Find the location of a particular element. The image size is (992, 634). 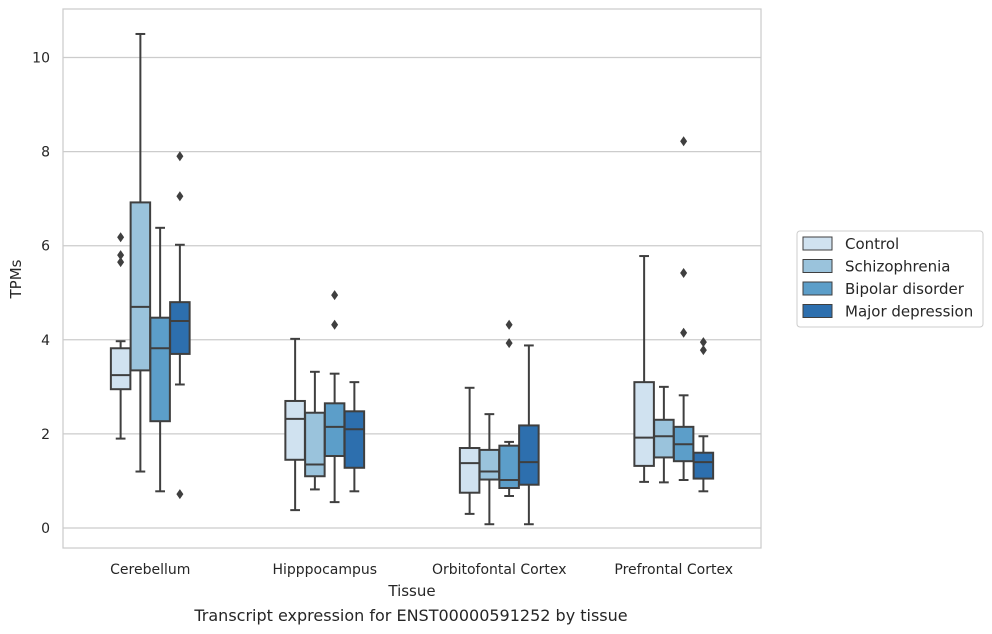

y-tick-label: 2 is located at coordinates (45, 435).